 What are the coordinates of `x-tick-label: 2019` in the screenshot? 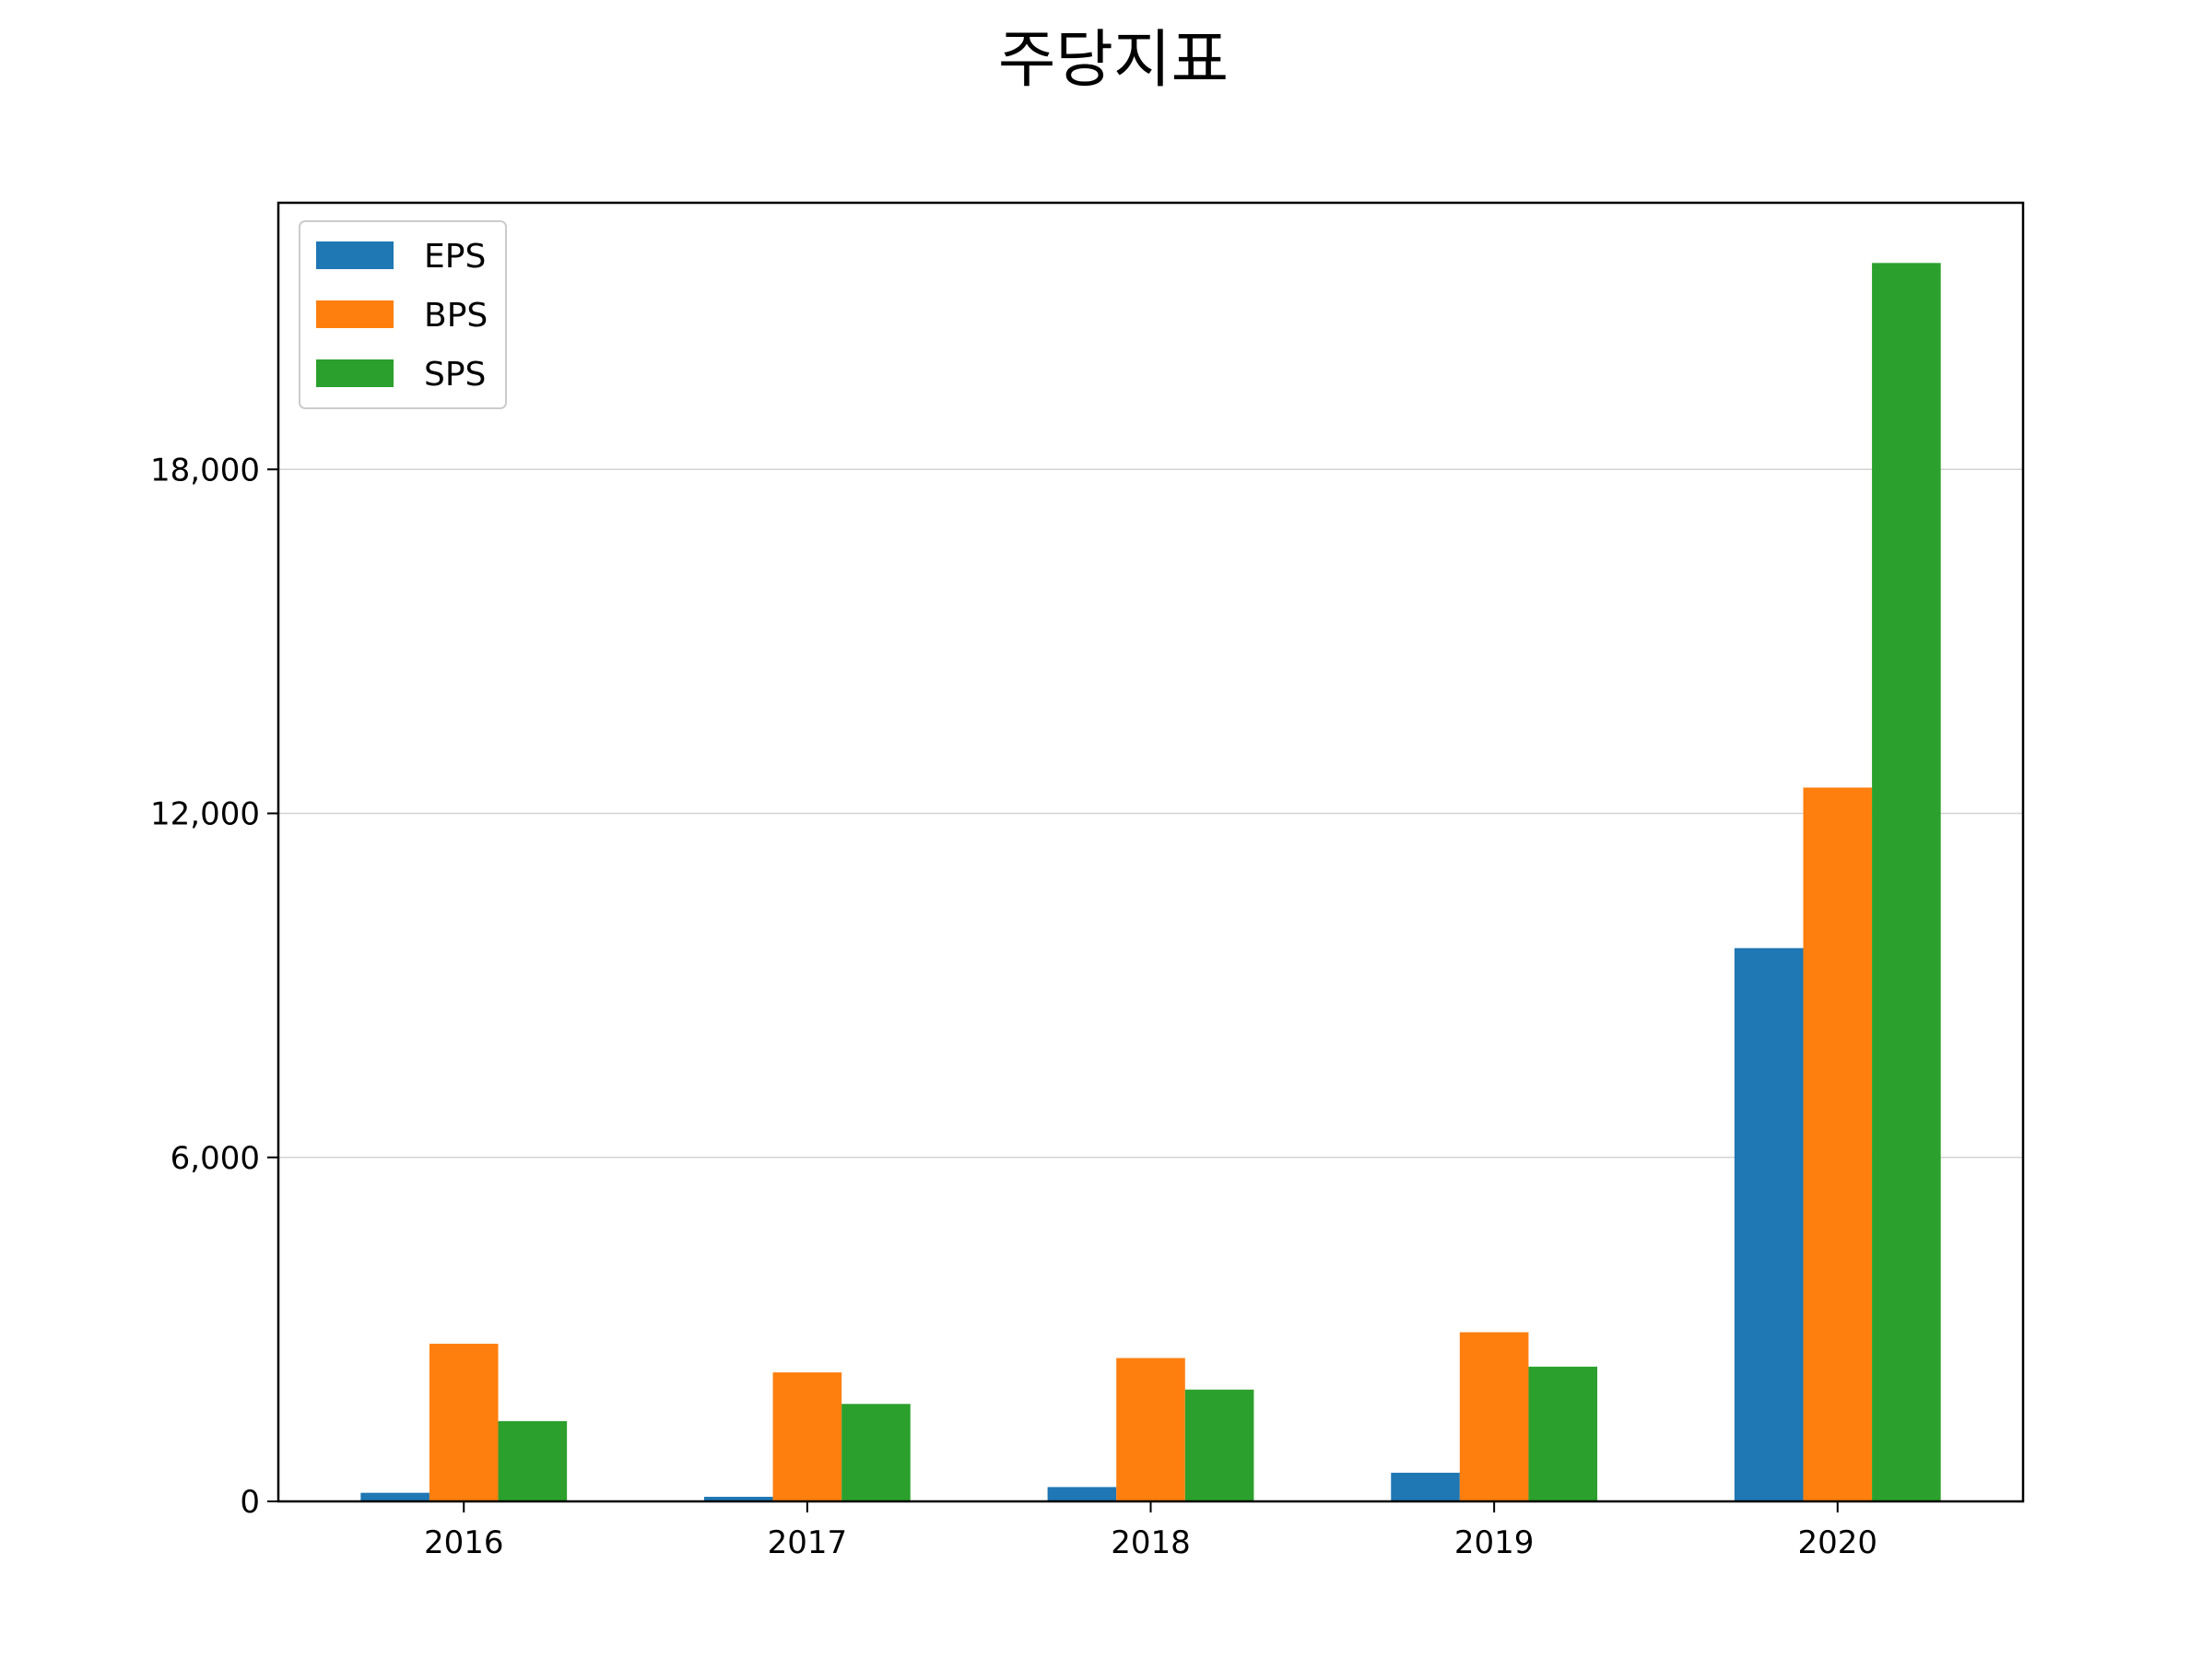 It's located at (1494, 1542).